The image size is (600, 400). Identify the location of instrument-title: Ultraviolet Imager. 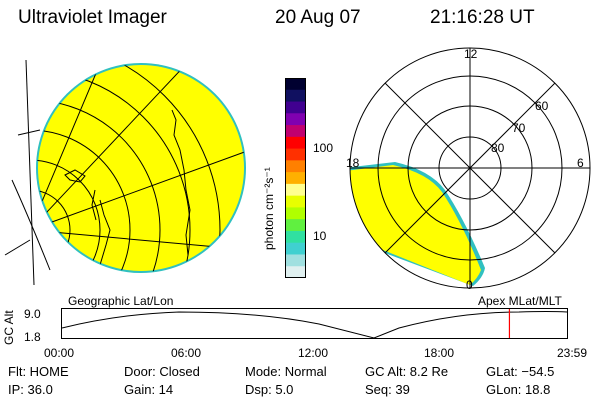
(92, 17).